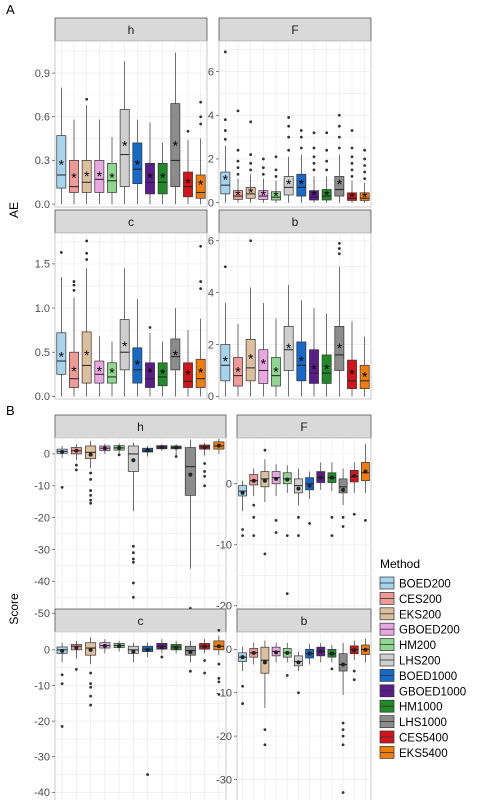  What do you see at coordinates (410, 615) in the screenshot?
I see `legend-item-EKS200: EKS200` at bounding box center [410, 615].